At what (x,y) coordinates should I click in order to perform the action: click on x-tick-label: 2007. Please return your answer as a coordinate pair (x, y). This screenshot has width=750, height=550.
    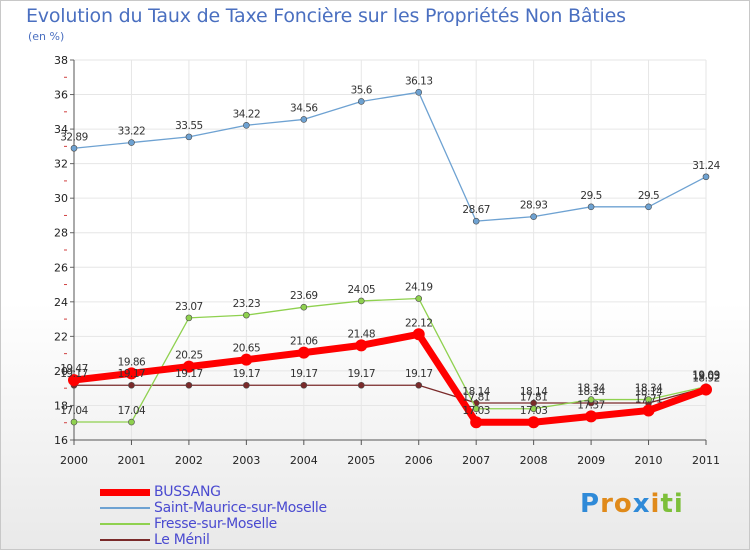
    Looking at the image, I should click on (476, 460).